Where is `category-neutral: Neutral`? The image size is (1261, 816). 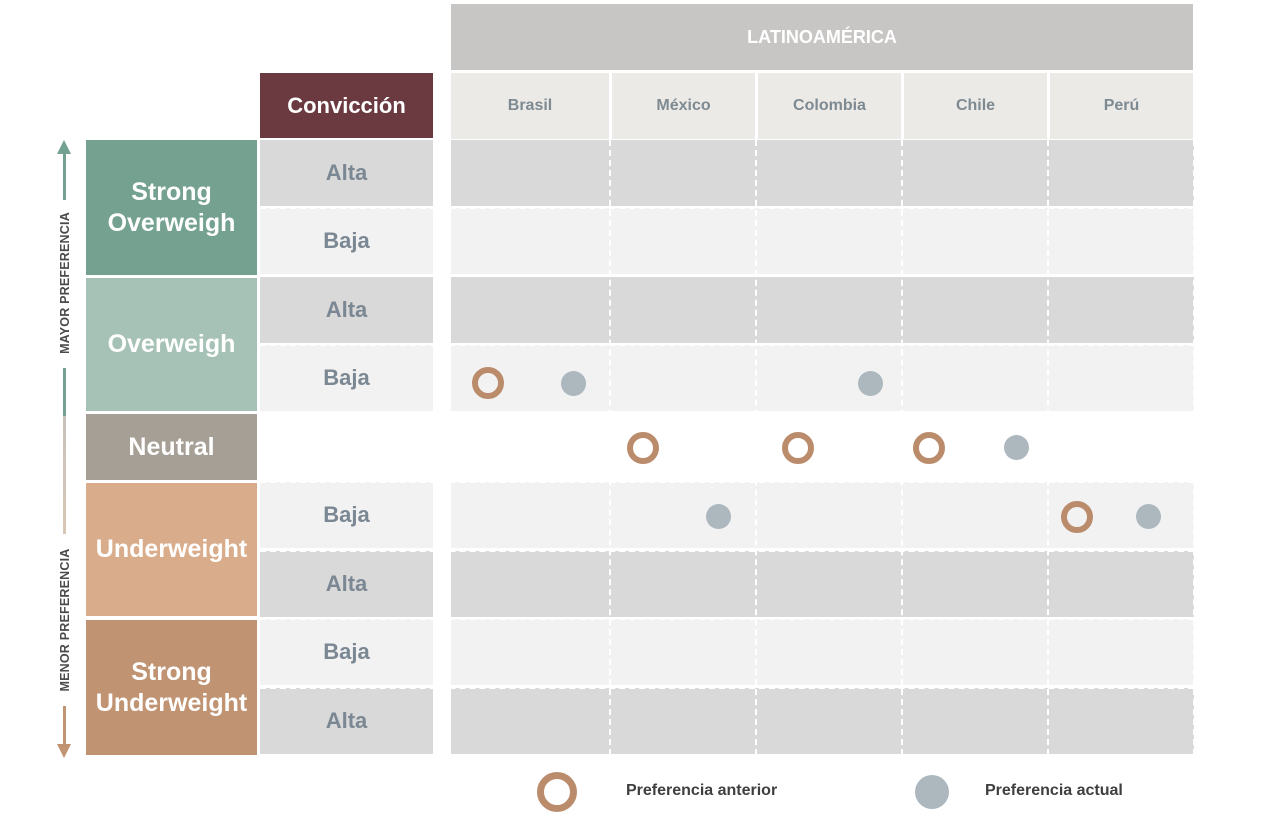
category-neutral: Neutral is located at coordinates (171, 447).